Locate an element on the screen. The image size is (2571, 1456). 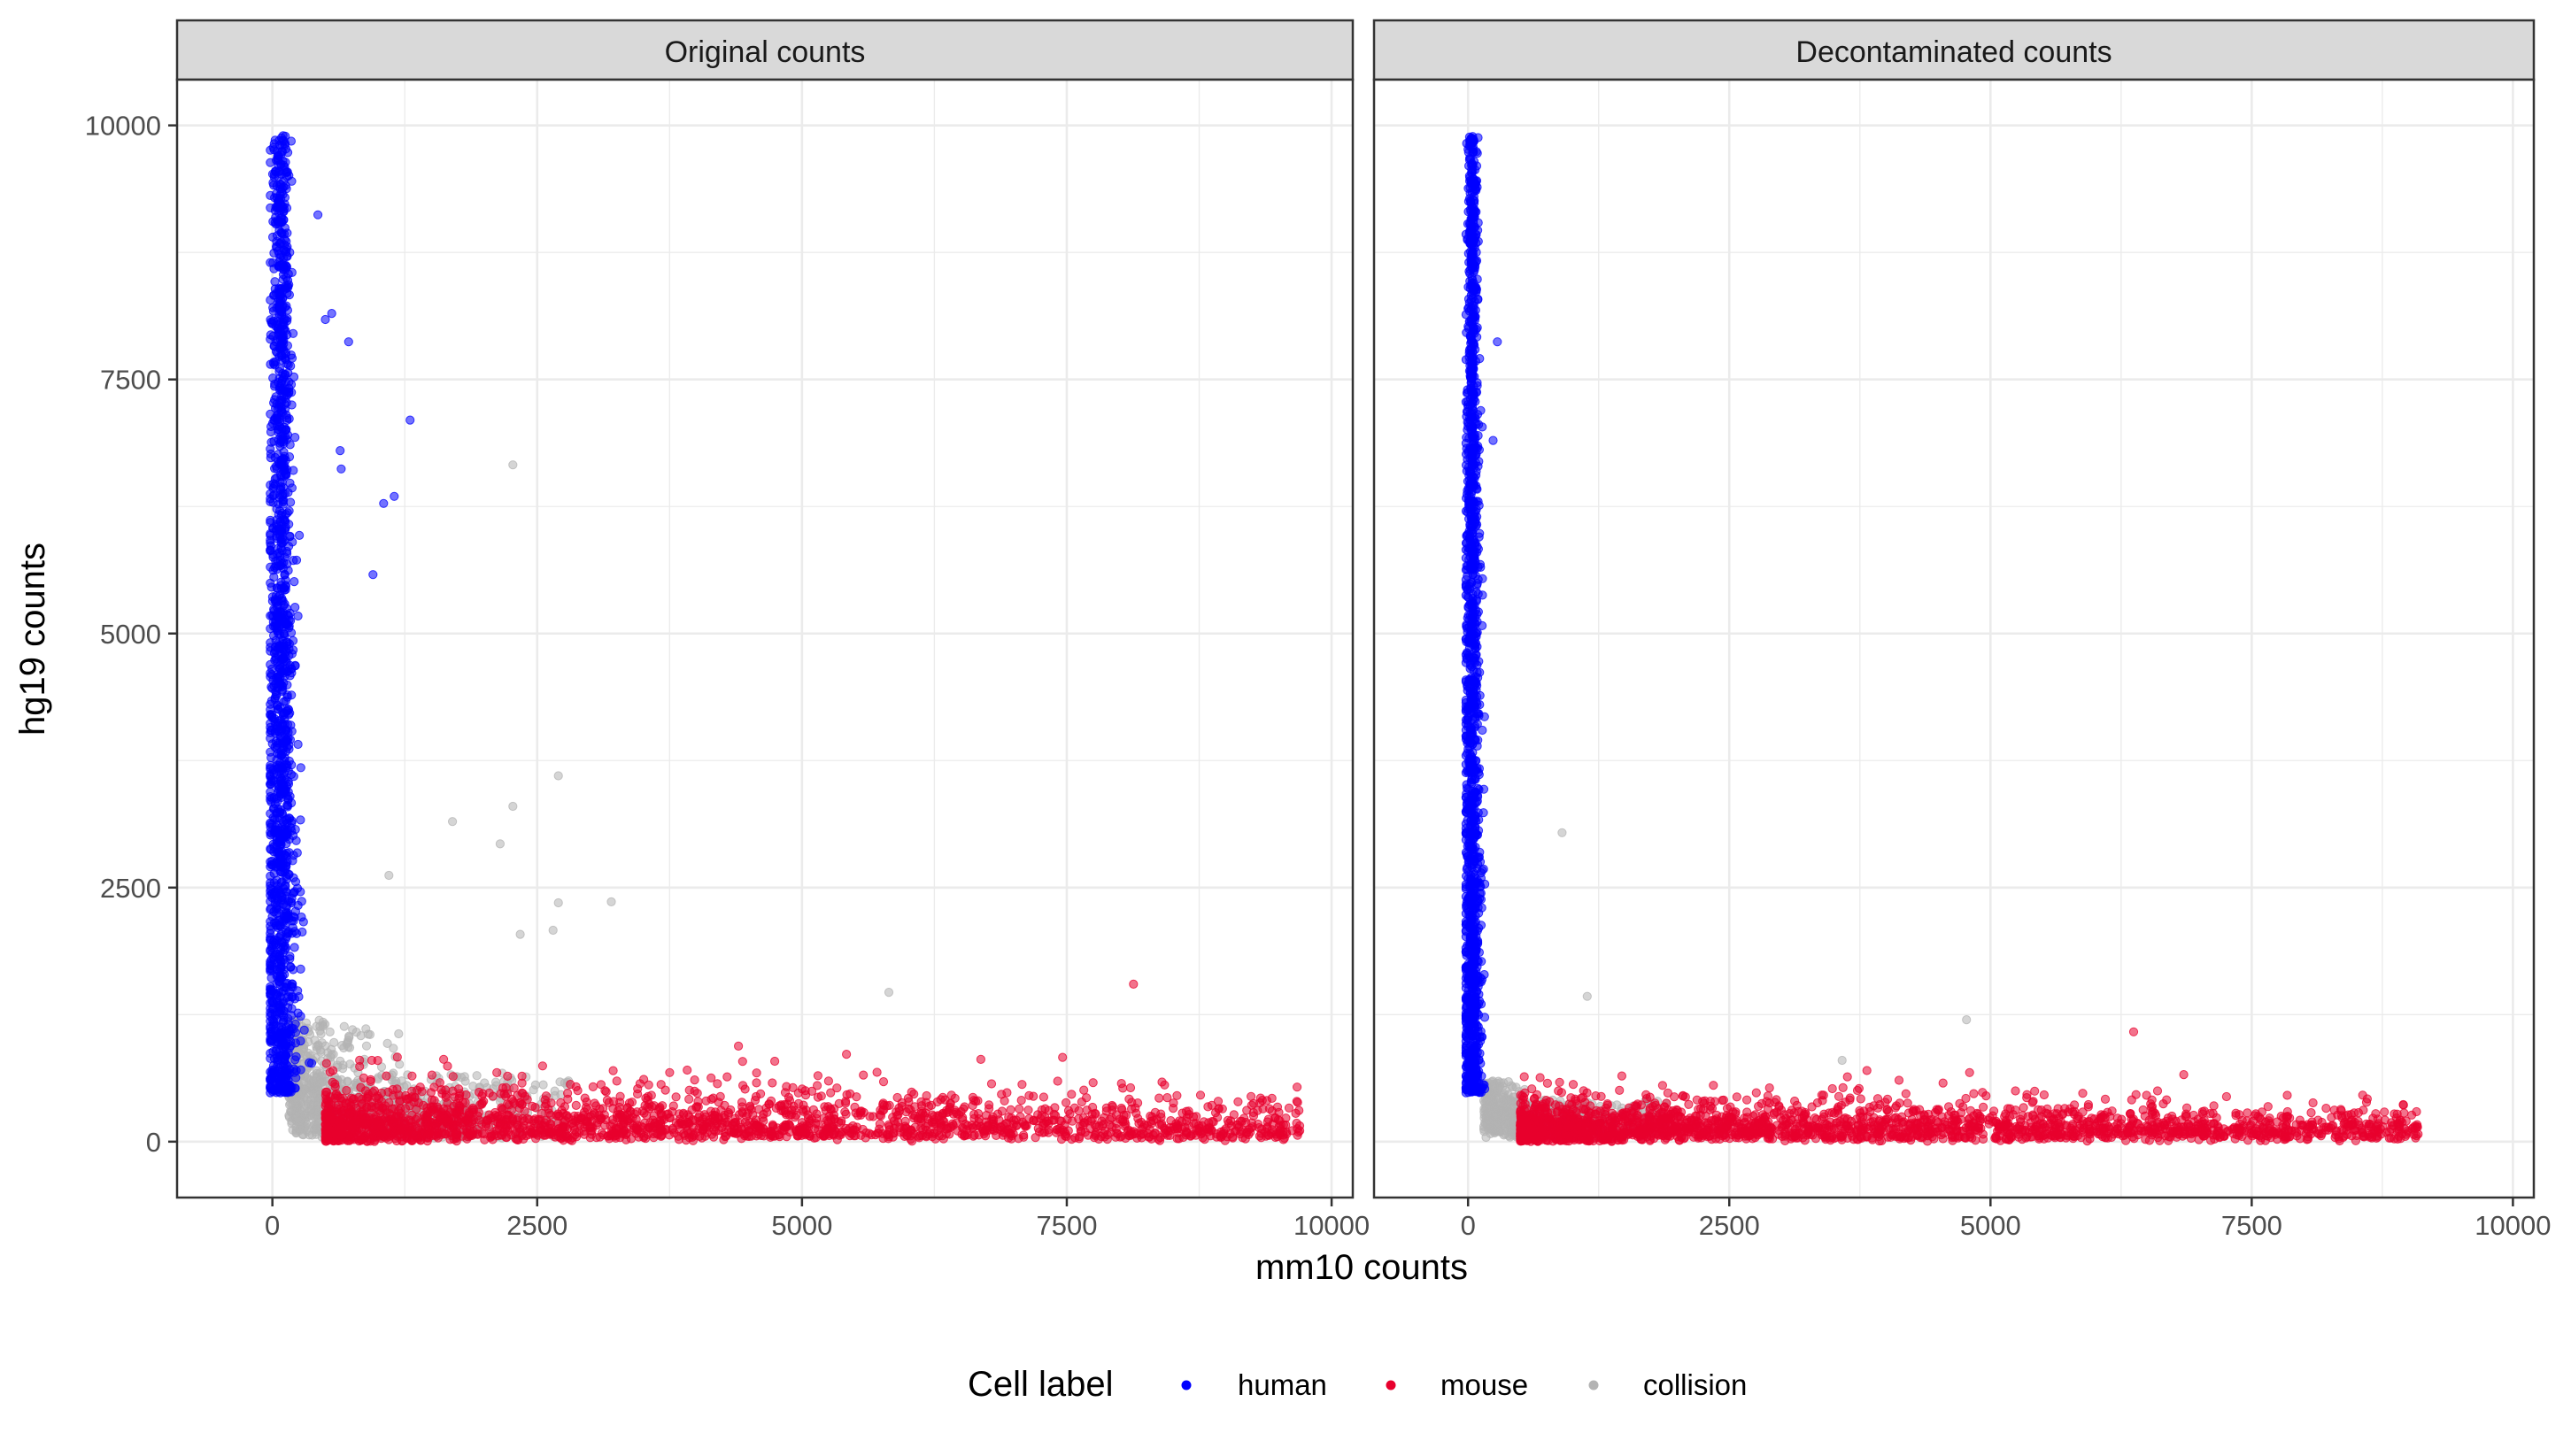
x-tick-label: 2500 is located at coordinates (536, 1225).